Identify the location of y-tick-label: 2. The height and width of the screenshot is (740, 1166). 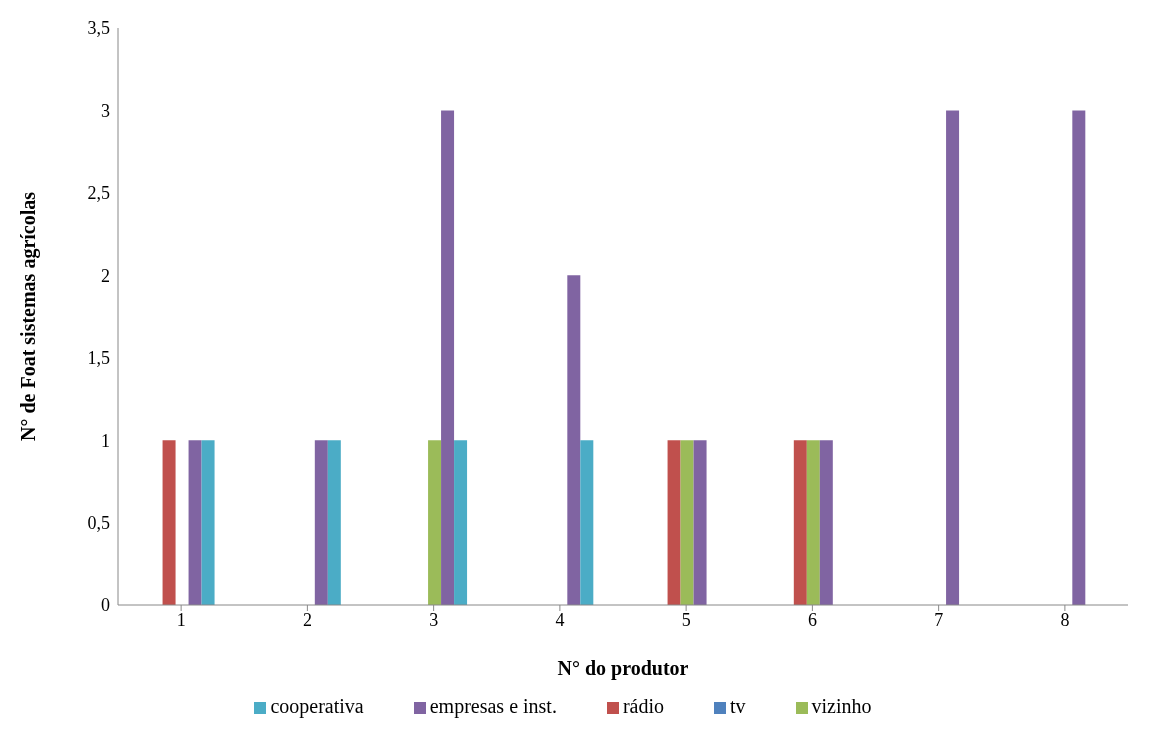
(105, 275).